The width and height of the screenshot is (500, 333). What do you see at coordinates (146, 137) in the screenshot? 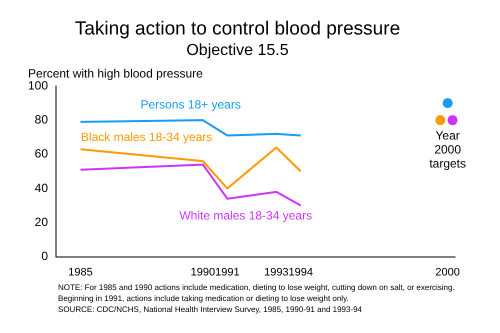
I see `series-label: Black males 18-34 years` at bounding box center [146, 137].